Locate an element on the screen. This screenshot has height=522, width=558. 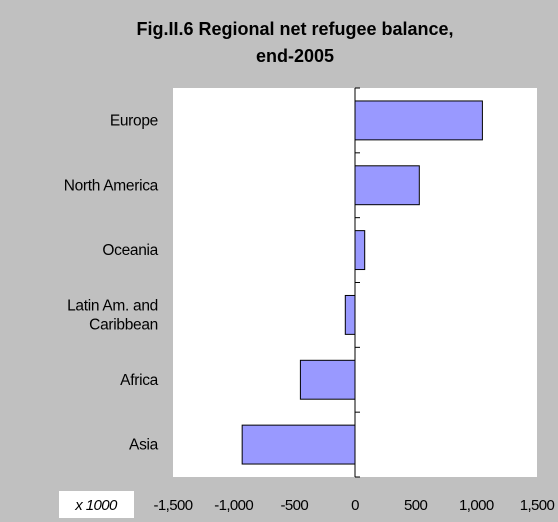
bar-north-america is located at coordinates (387, 185).